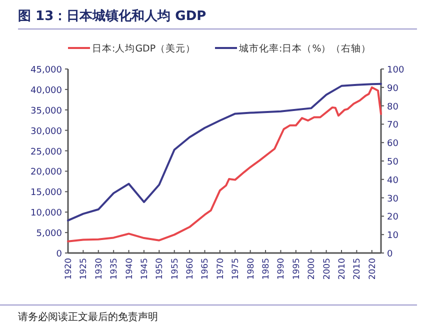 The image size is (430, 327). Describe the element at coordinates (393, 199) in the screenshot. I see `y2-tick-label: 30` at that location.